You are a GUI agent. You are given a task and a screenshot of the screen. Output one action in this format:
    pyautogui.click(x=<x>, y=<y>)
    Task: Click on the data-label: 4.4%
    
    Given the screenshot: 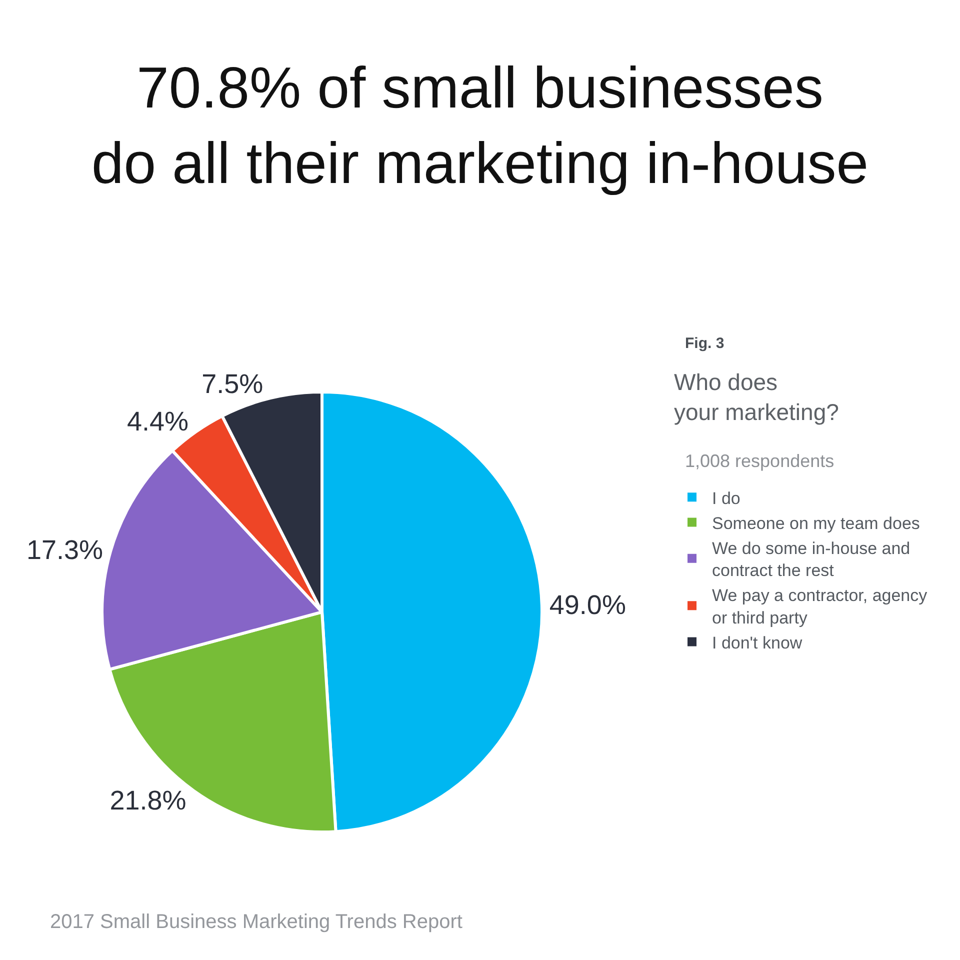 What is the action you would take?
    pyautogui.click(x=158, y=421)
    